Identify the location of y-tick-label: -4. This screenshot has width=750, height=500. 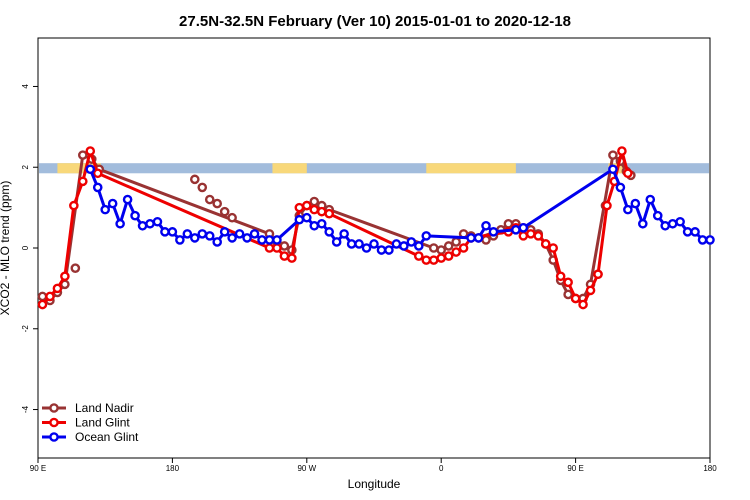
(25, 409).